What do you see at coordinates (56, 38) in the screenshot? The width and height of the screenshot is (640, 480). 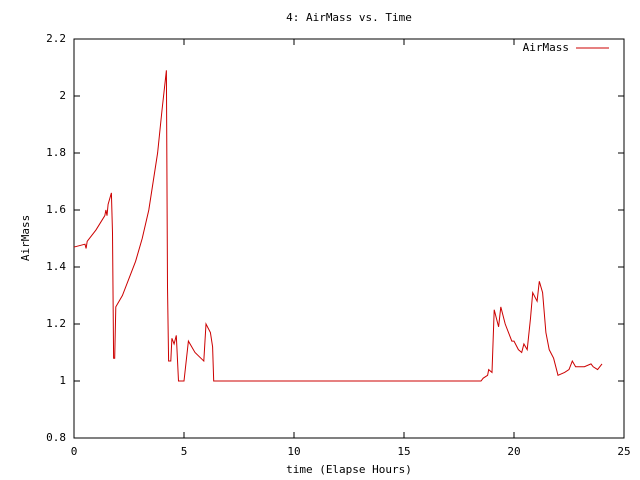 I see `y-tick-label: 2.2` at bounding box center [56, 38].